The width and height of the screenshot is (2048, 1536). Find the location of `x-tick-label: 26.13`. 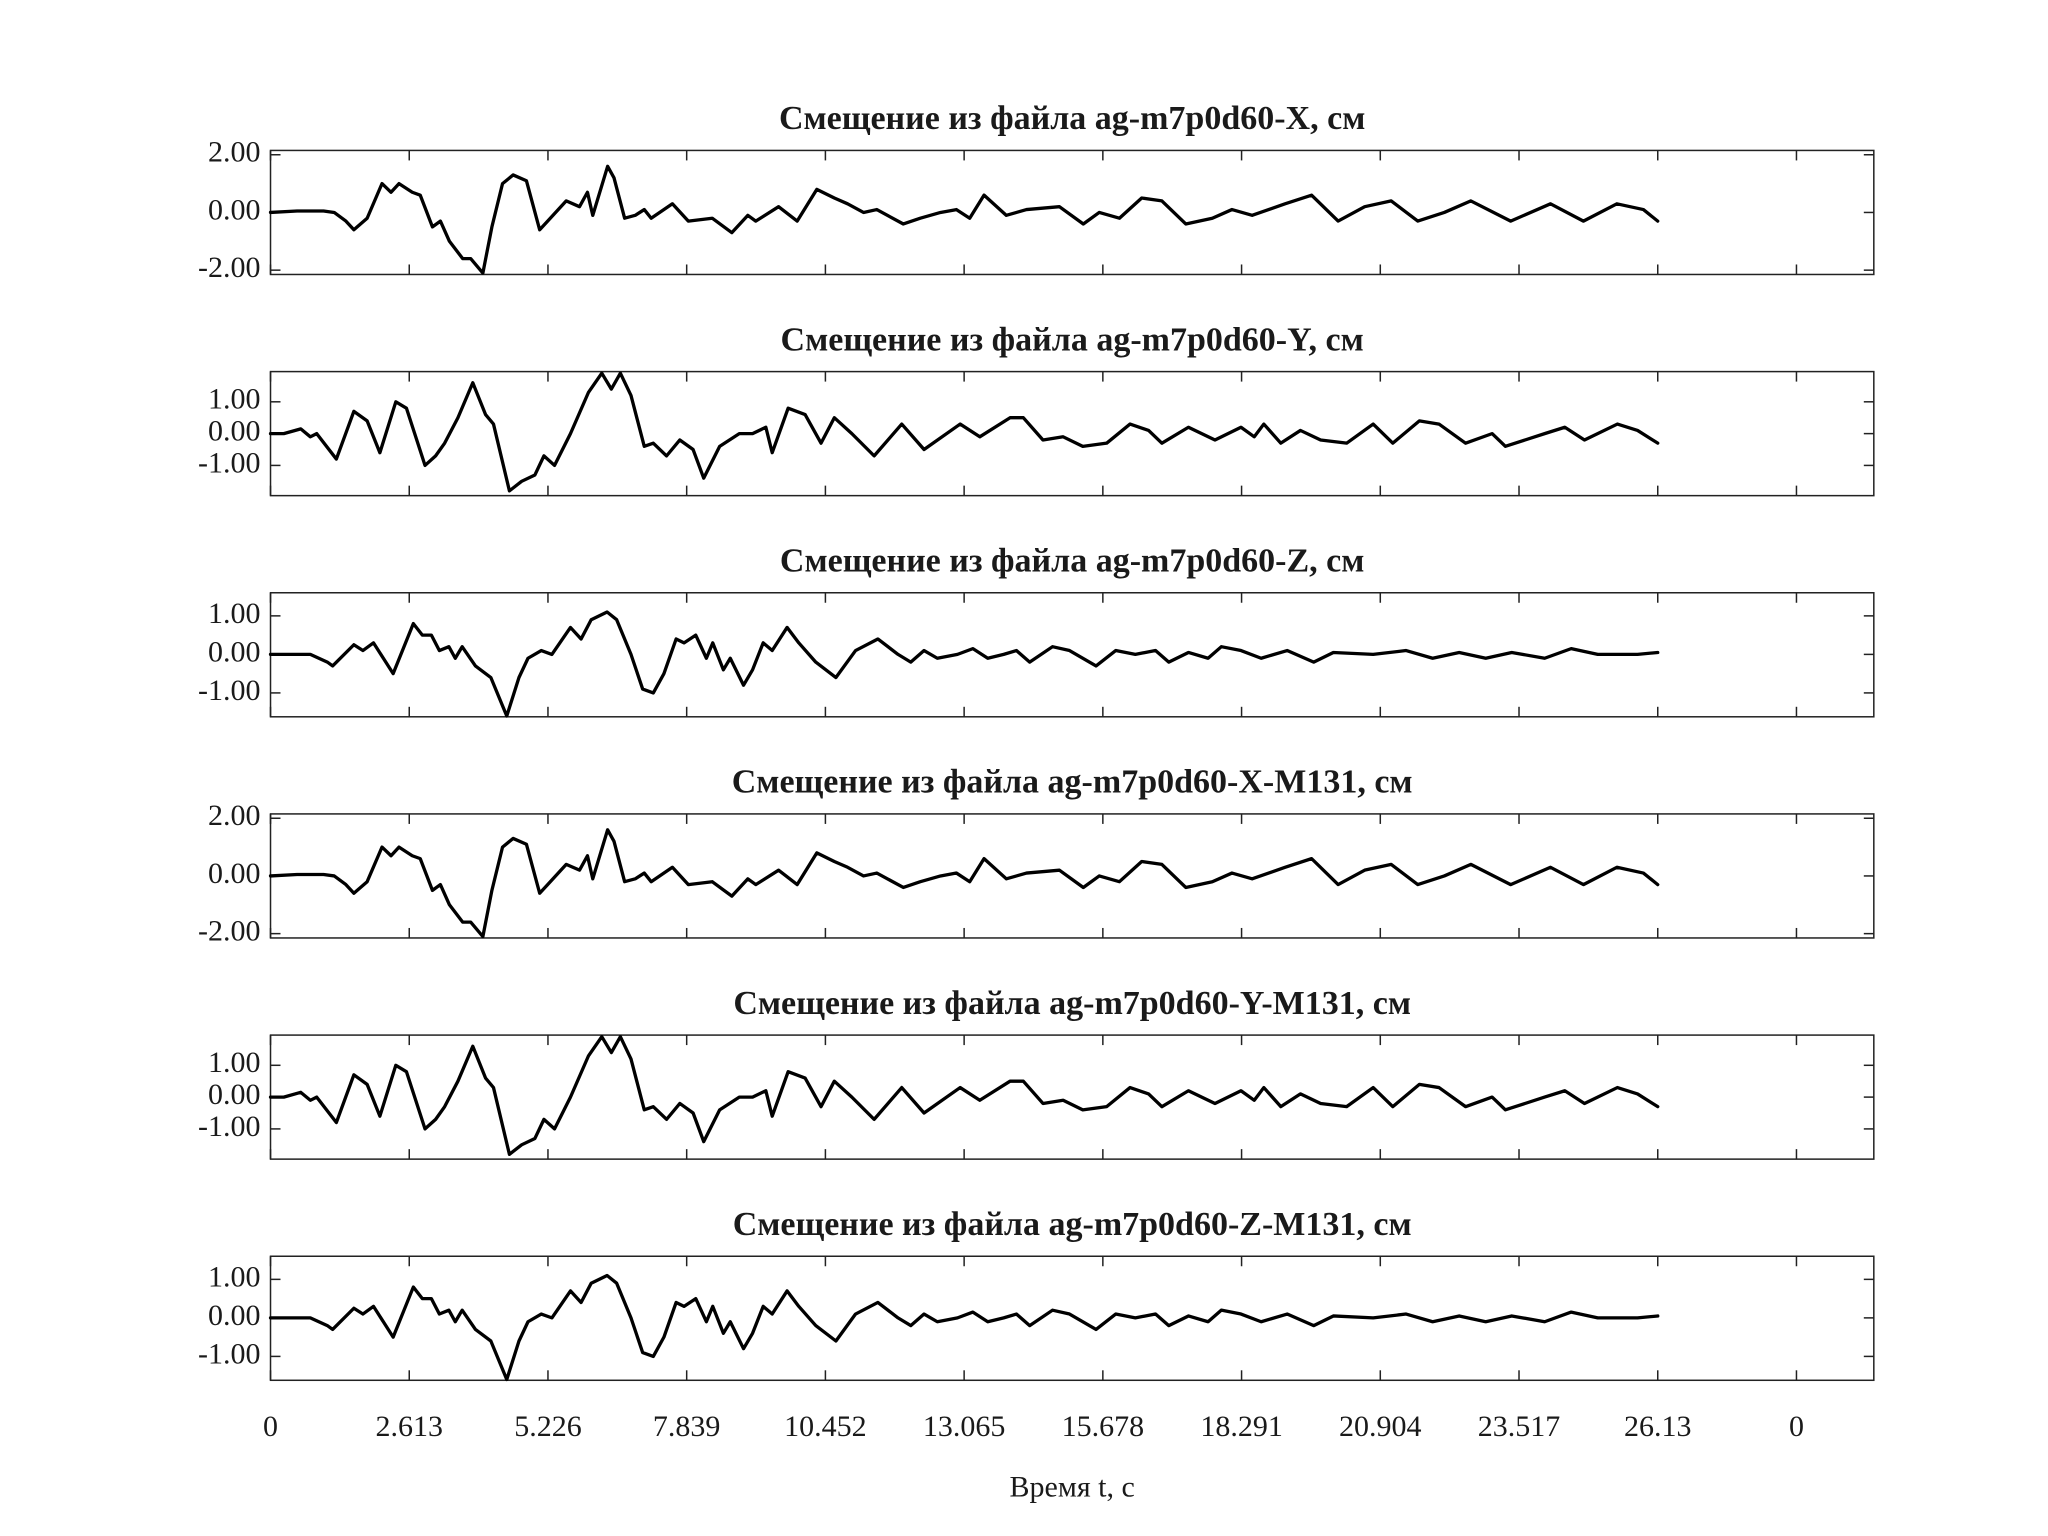

x-tick-label: 26.13 is located at coordinates (1658, 1426).